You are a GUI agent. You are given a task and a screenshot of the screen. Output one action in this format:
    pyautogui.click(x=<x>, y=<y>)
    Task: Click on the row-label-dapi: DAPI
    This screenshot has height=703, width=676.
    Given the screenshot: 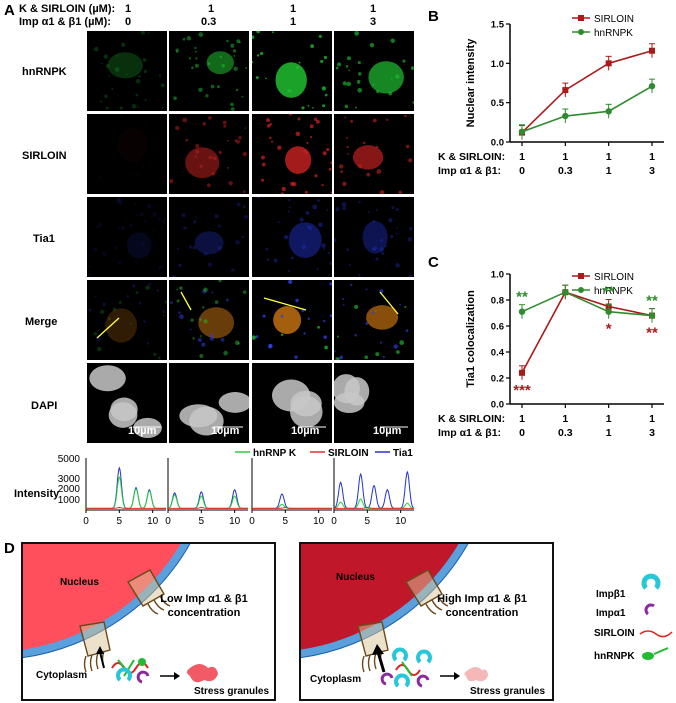 What is the action you would take?
    pyautogui.click(x=44, y=406)
    